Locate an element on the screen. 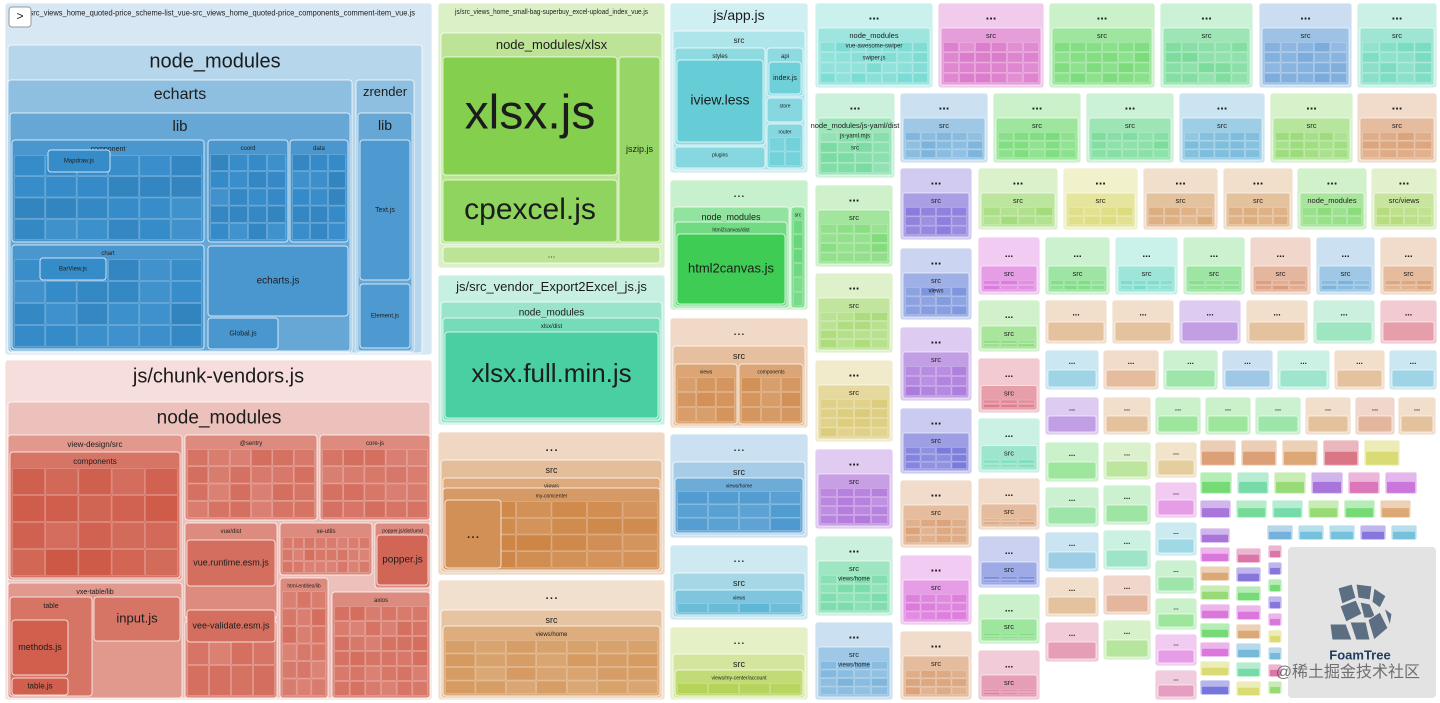  toggle-button is located at coordinates (20, 17).